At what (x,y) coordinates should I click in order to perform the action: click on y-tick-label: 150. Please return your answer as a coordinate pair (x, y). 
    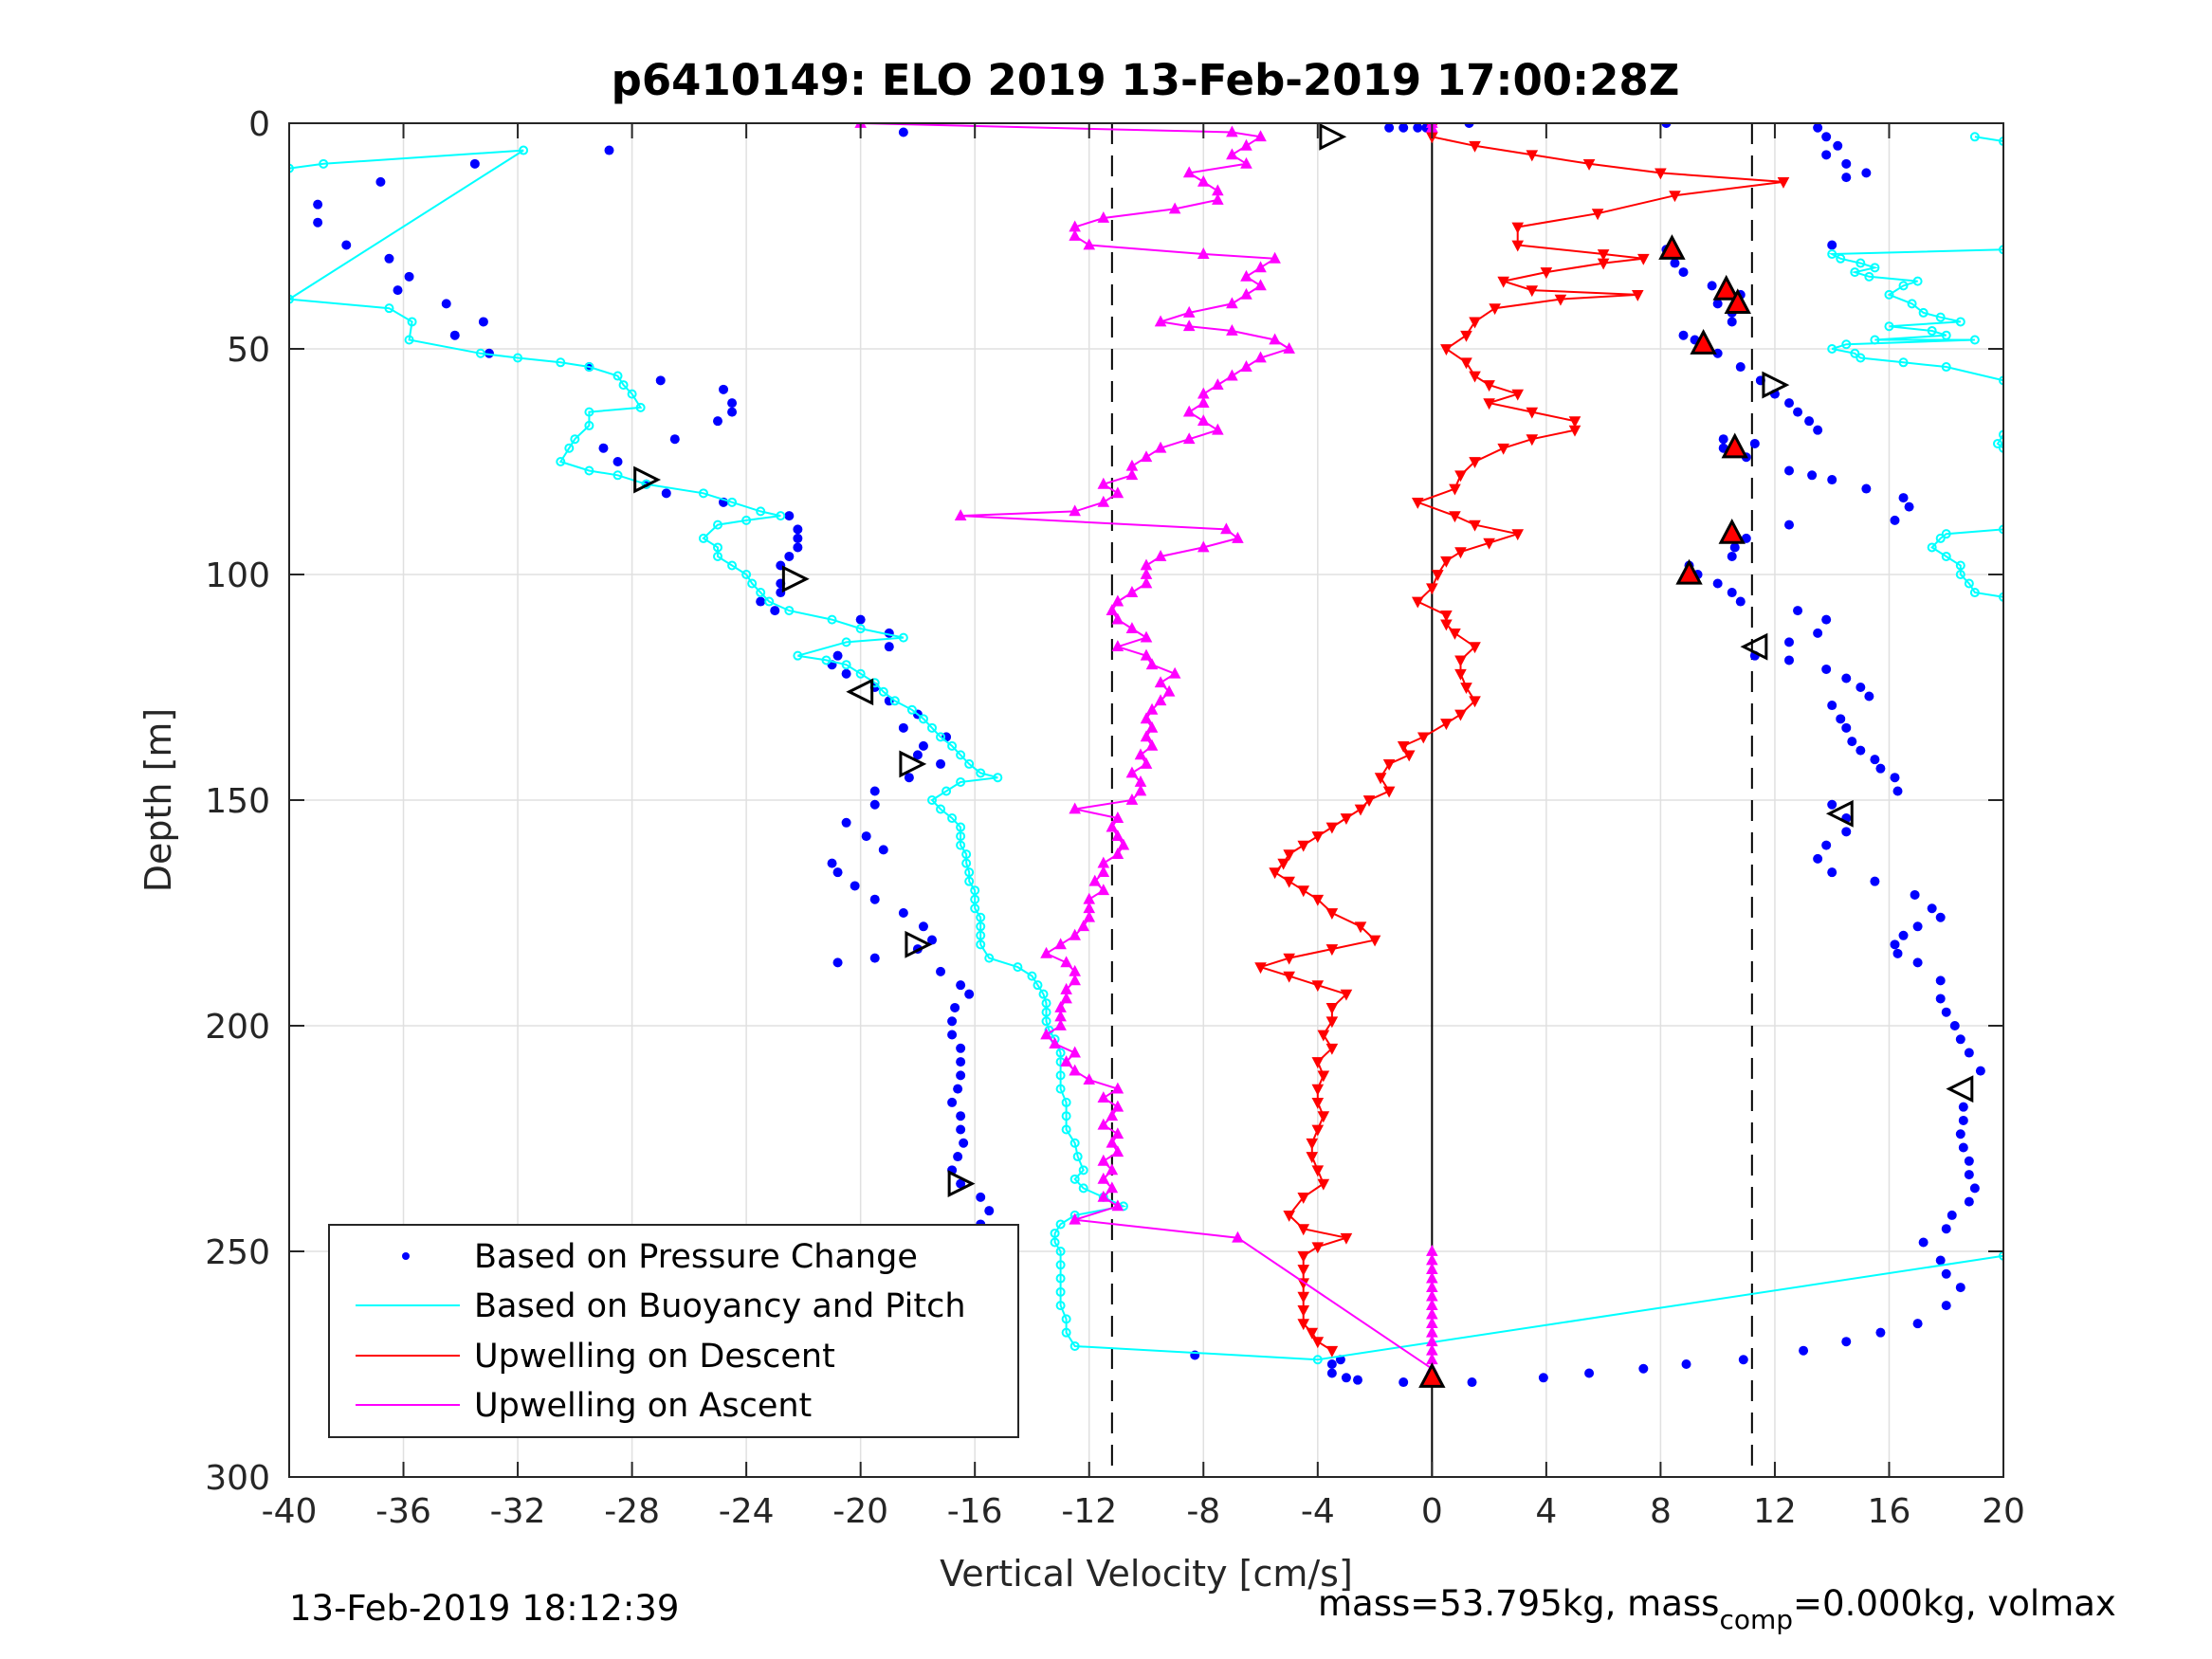
    Looking at the image, I should click on (237, 801).